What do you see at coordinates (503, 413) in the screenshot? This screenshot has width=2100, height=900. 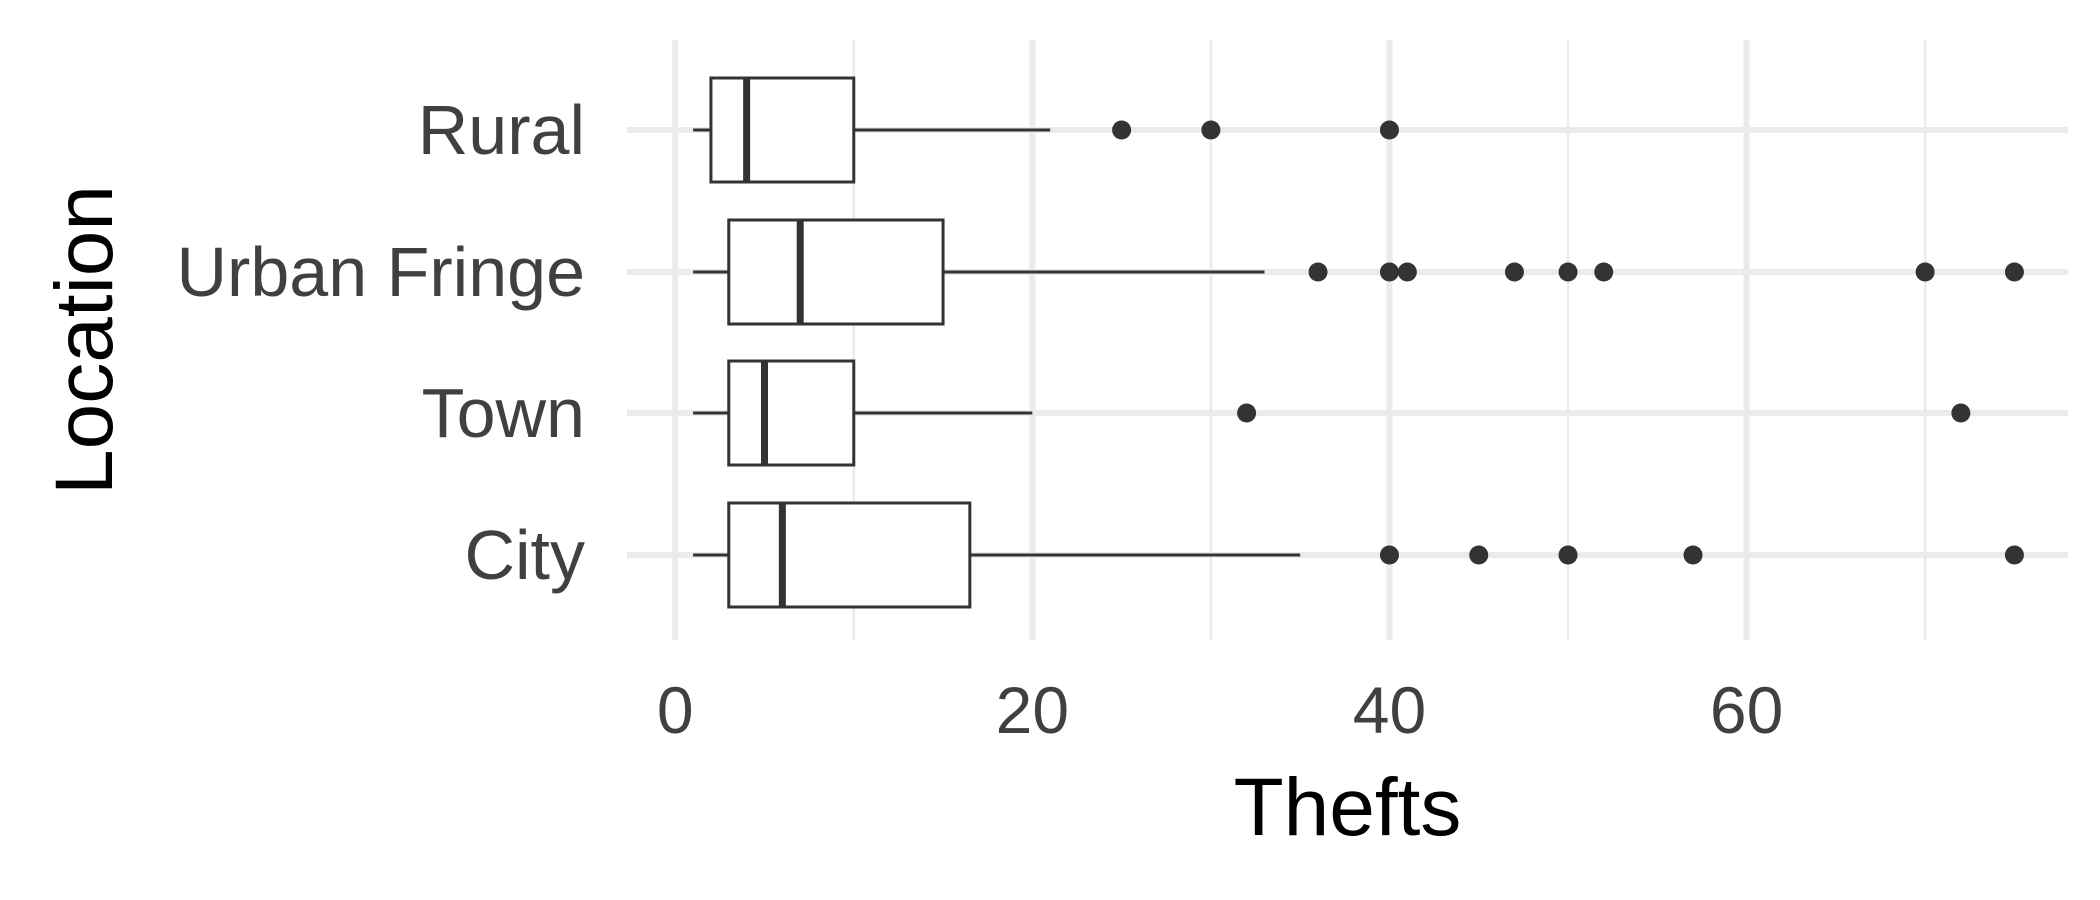 I see `y-tick-label: Town` at bounding box center [503, 413].